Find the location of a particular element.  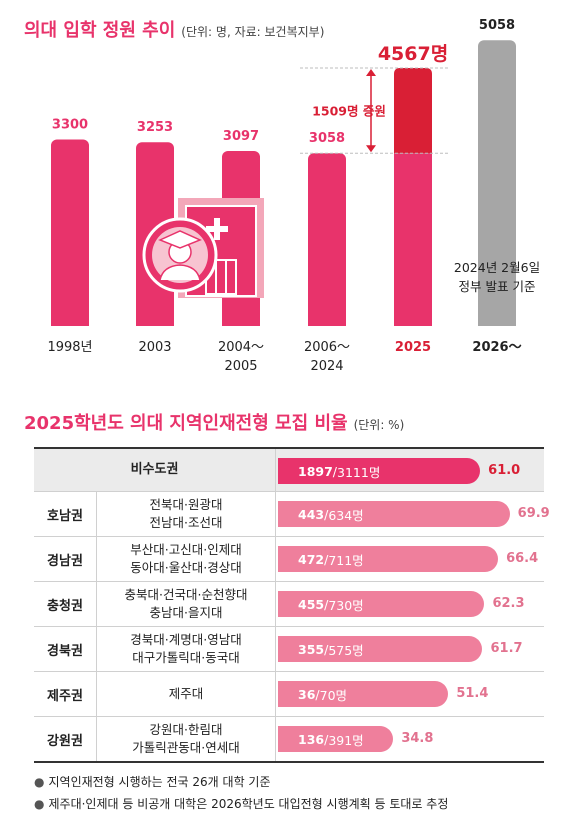

bar-2025-increase is located at coordinates (413, 110).